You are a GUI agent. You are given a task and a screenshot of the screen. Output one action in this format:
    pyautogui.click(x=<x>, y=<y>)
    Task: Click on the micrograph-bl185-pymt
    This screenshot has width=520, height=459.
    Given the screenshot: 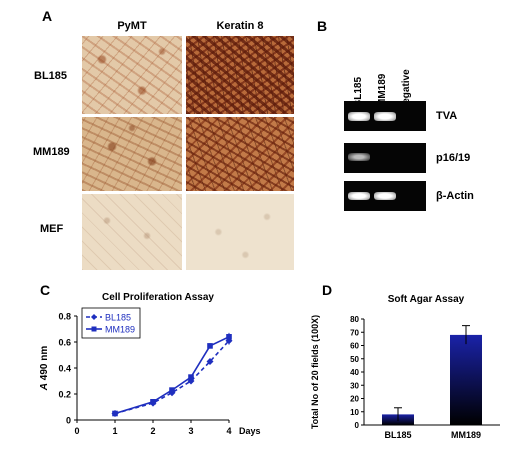 What is the action you would take?
    pyautogui.click(x=132, y=75)
    